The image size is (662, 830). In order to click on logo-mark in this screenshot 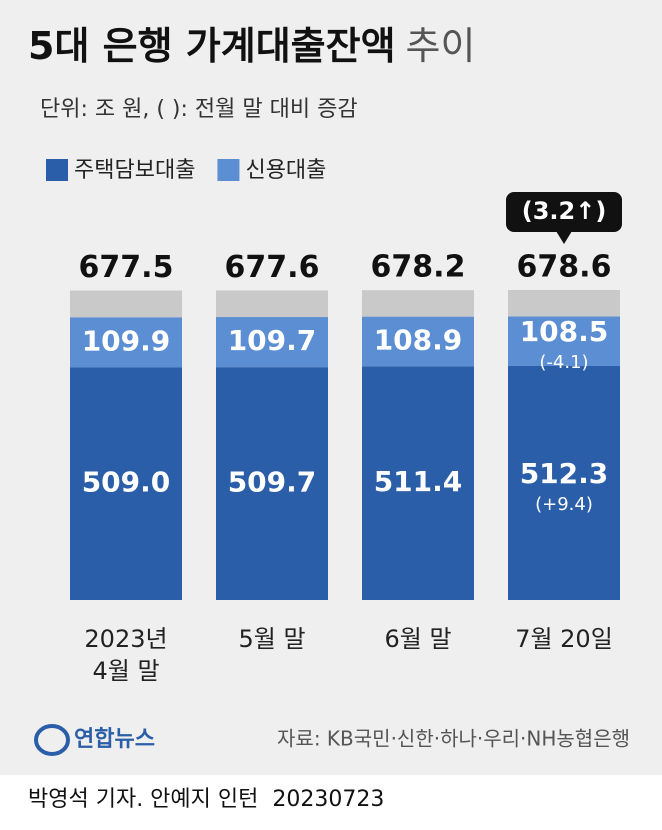, I will do `click(52, 740)`.